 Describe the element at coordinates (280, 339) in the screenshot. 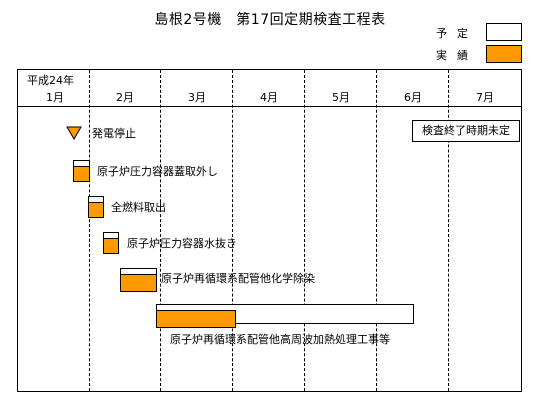

I see `task-label-induction-heating-work: 原子炉再循環系配管他高周波加熱処理工事等` at that location.